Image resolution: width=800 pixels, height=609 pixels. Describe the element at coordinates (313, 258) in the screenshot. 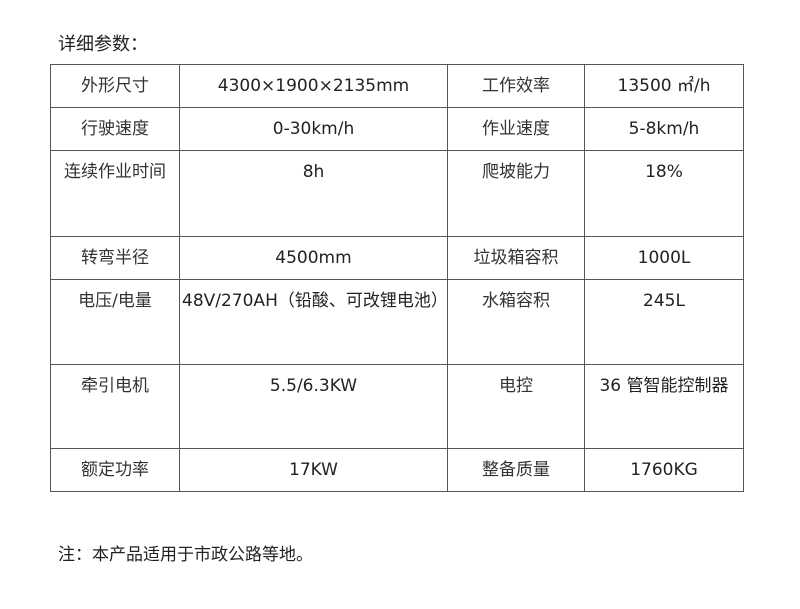

I see `param-value: 4500mm` at that location.